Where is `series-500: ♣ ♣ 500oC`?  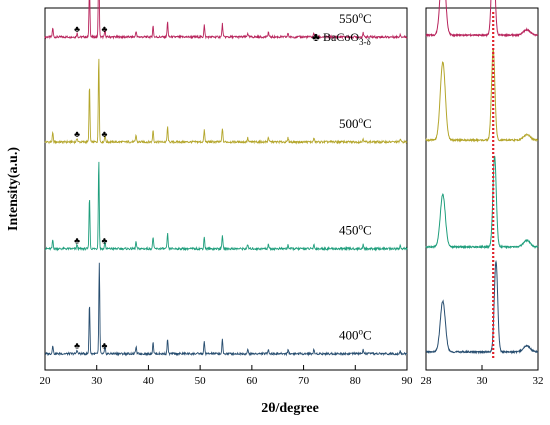
series-500: ♣ ♣ 500oC is located at coordinates (226, 101).